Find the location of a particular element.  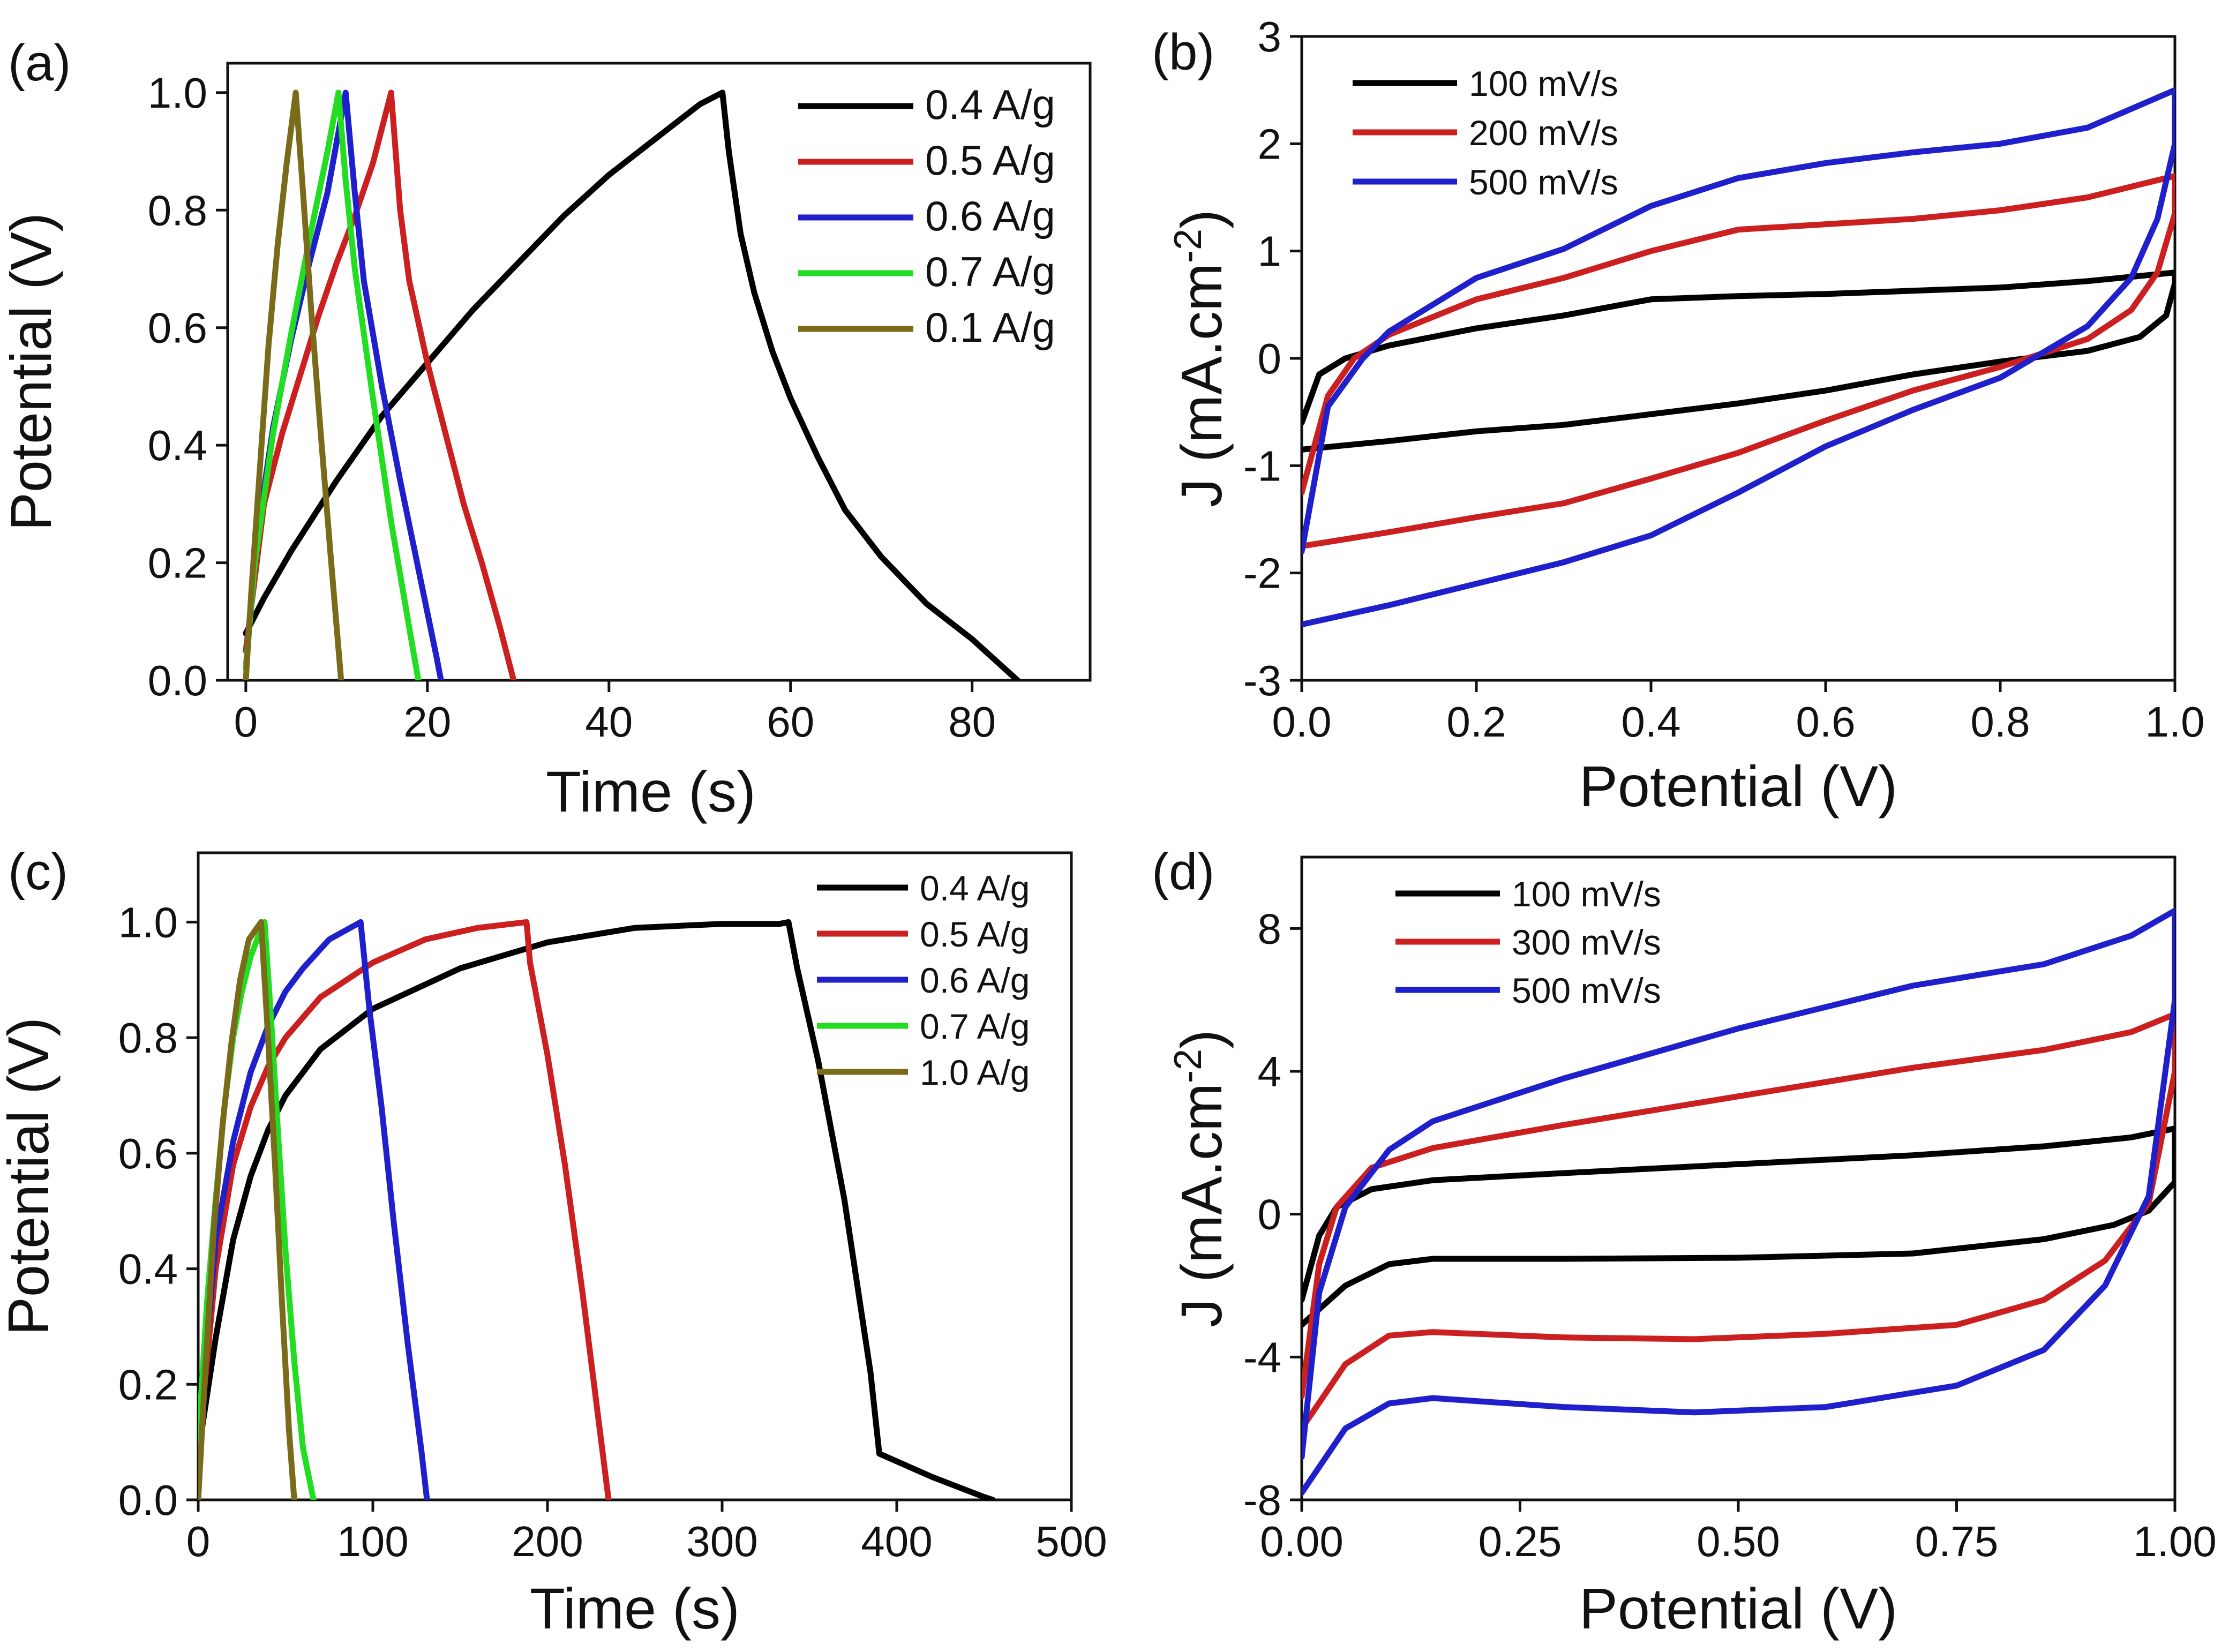

x-tick-label: 200 is located at coordinates (548, 1541).